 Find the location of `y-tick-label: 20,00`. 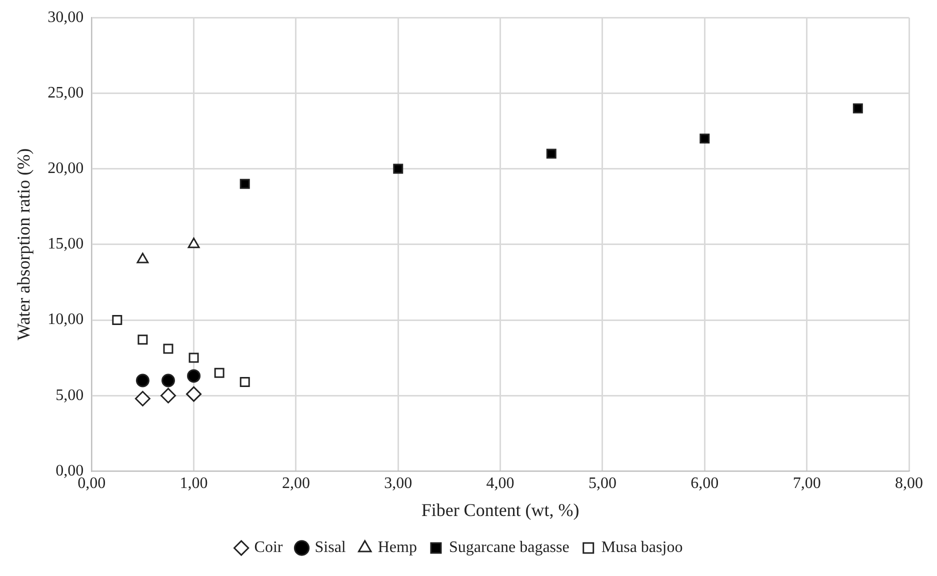

y-tick-label: 20,00 is located at coordinates (66, 169).